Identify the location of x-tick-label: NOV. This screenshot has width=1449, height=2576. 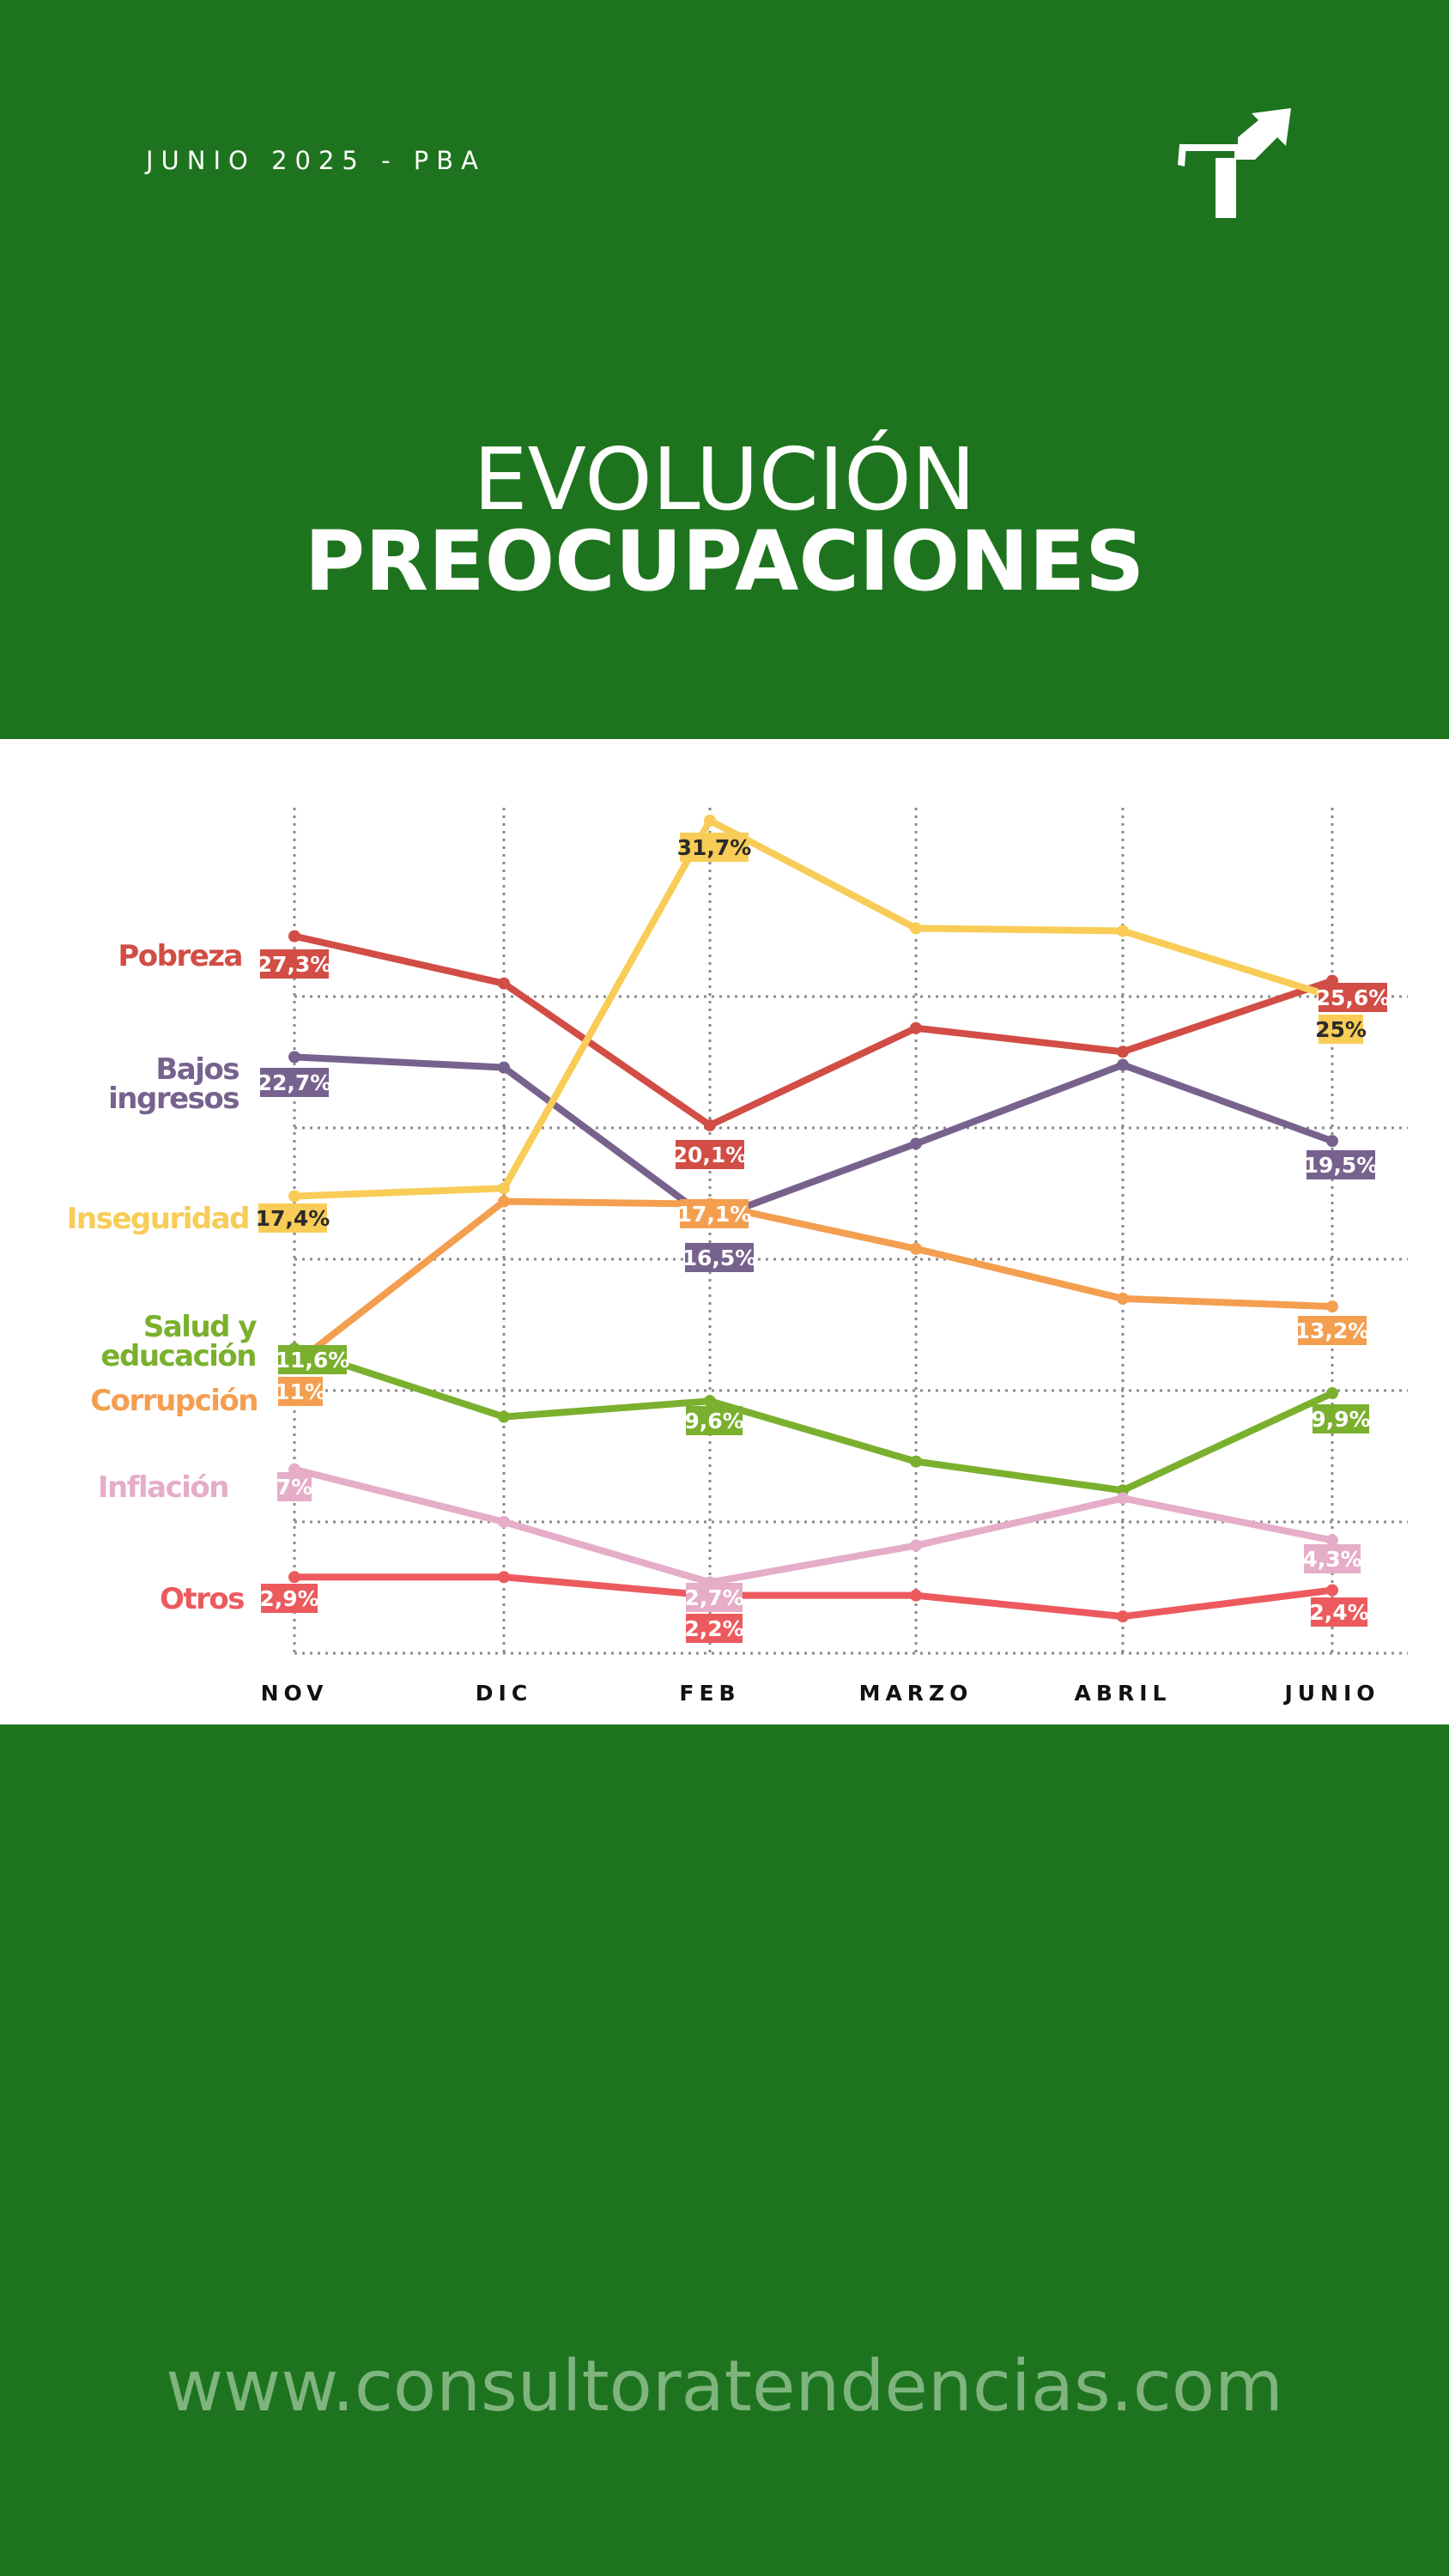
(295, 1693).